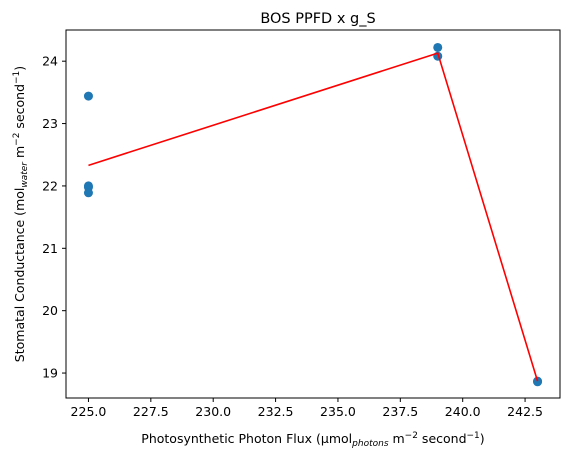 This screenshot has width=570, height=462. What do you see at coordinates (463, 411) in the screenshot?
I see `x-tick-label: 240.0` at bounding box center [463, 411].